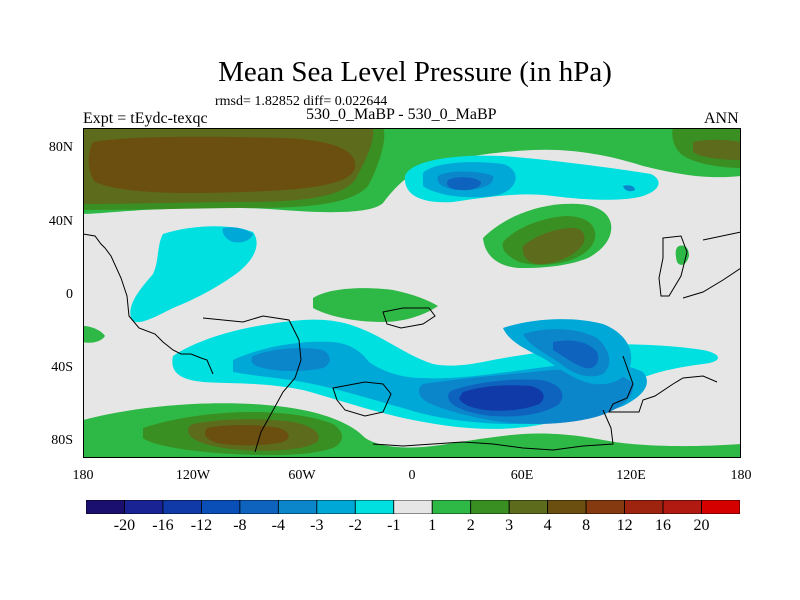  Describe the element at coordinates (201, 525) in the screenshot. I see `colorbar-label: -12` at that location.